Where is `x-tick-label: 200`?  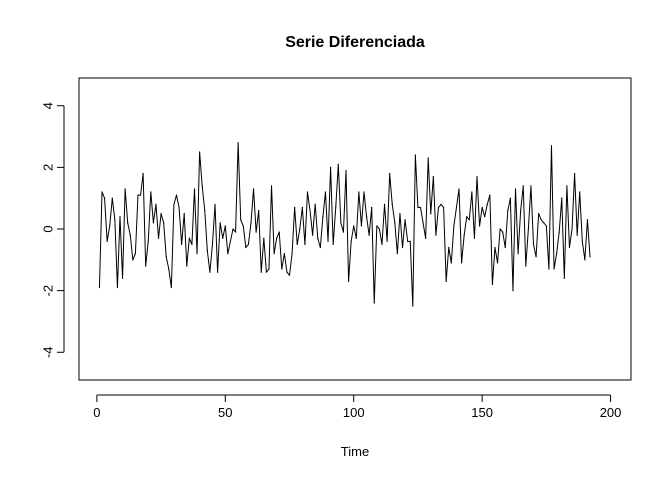
x-tick-label: 200 is located at coordinates (611, 412).